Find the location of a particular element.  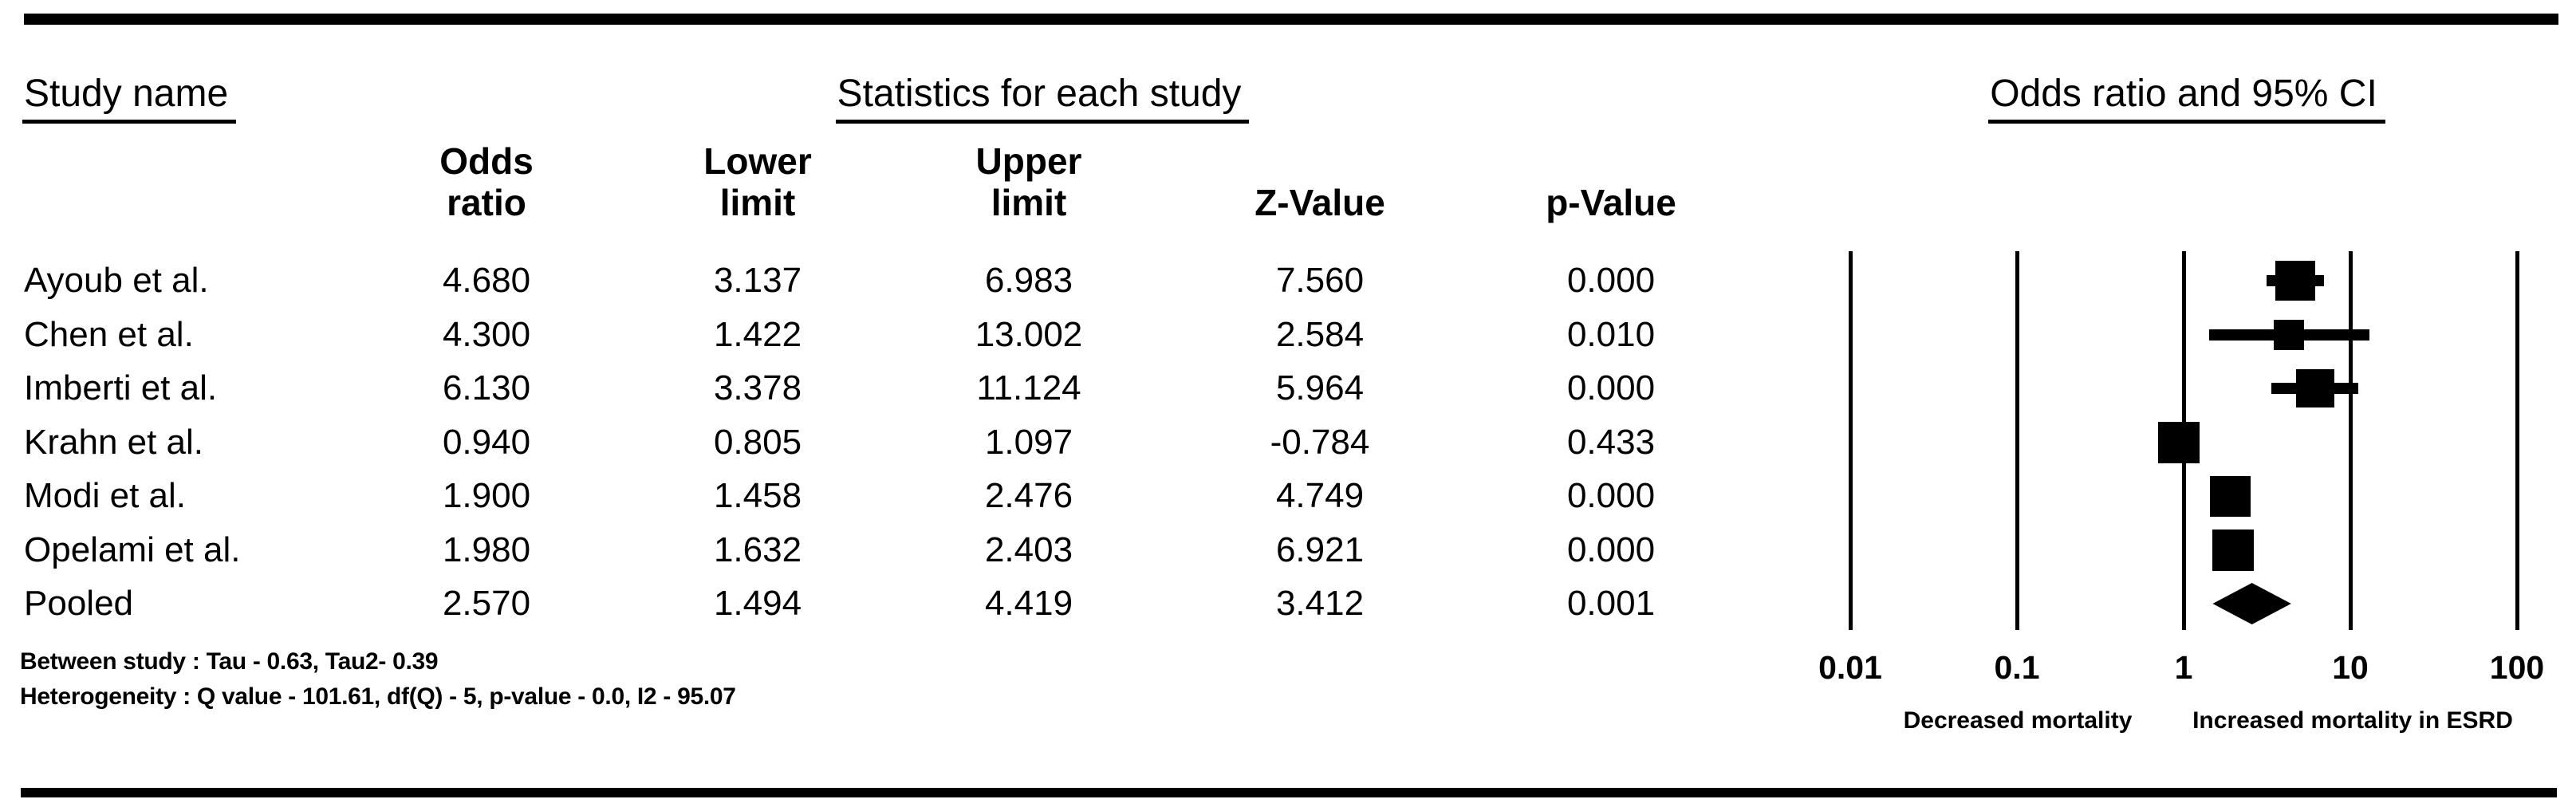

column-header-p-value: p-Value is located at coordinates (1611, 181).